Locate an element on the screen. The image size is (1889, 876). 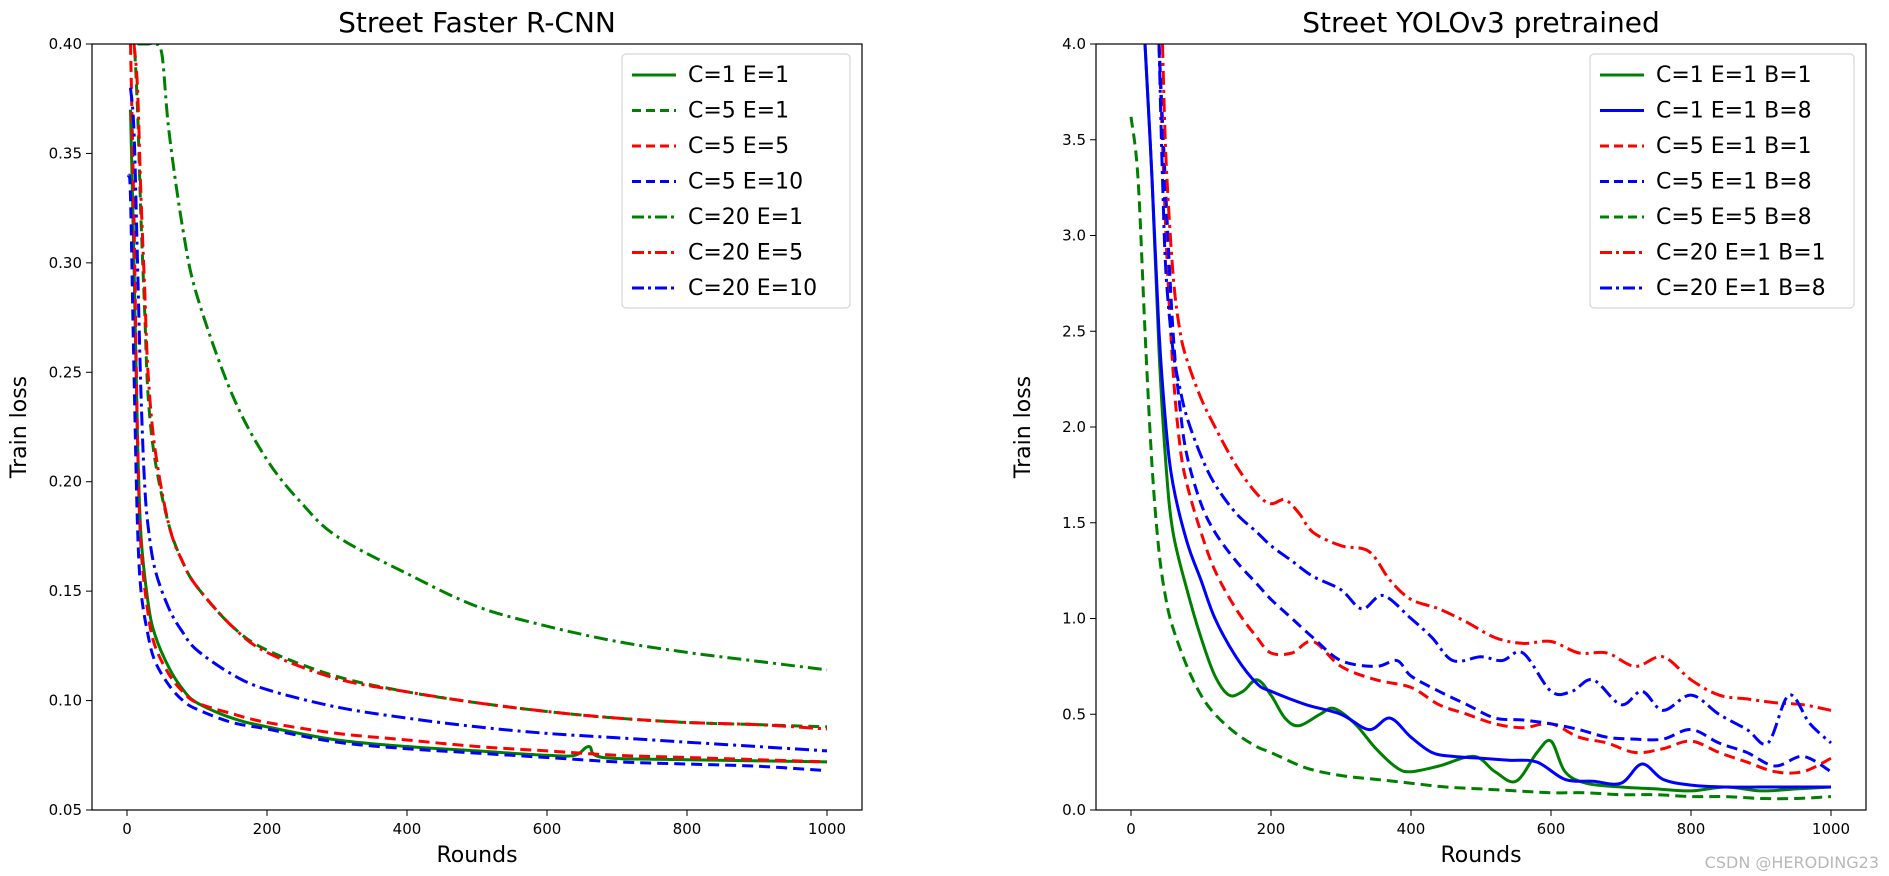
legend-label: C=5 E=1 B=8 is located at coordinates (1734, 182).